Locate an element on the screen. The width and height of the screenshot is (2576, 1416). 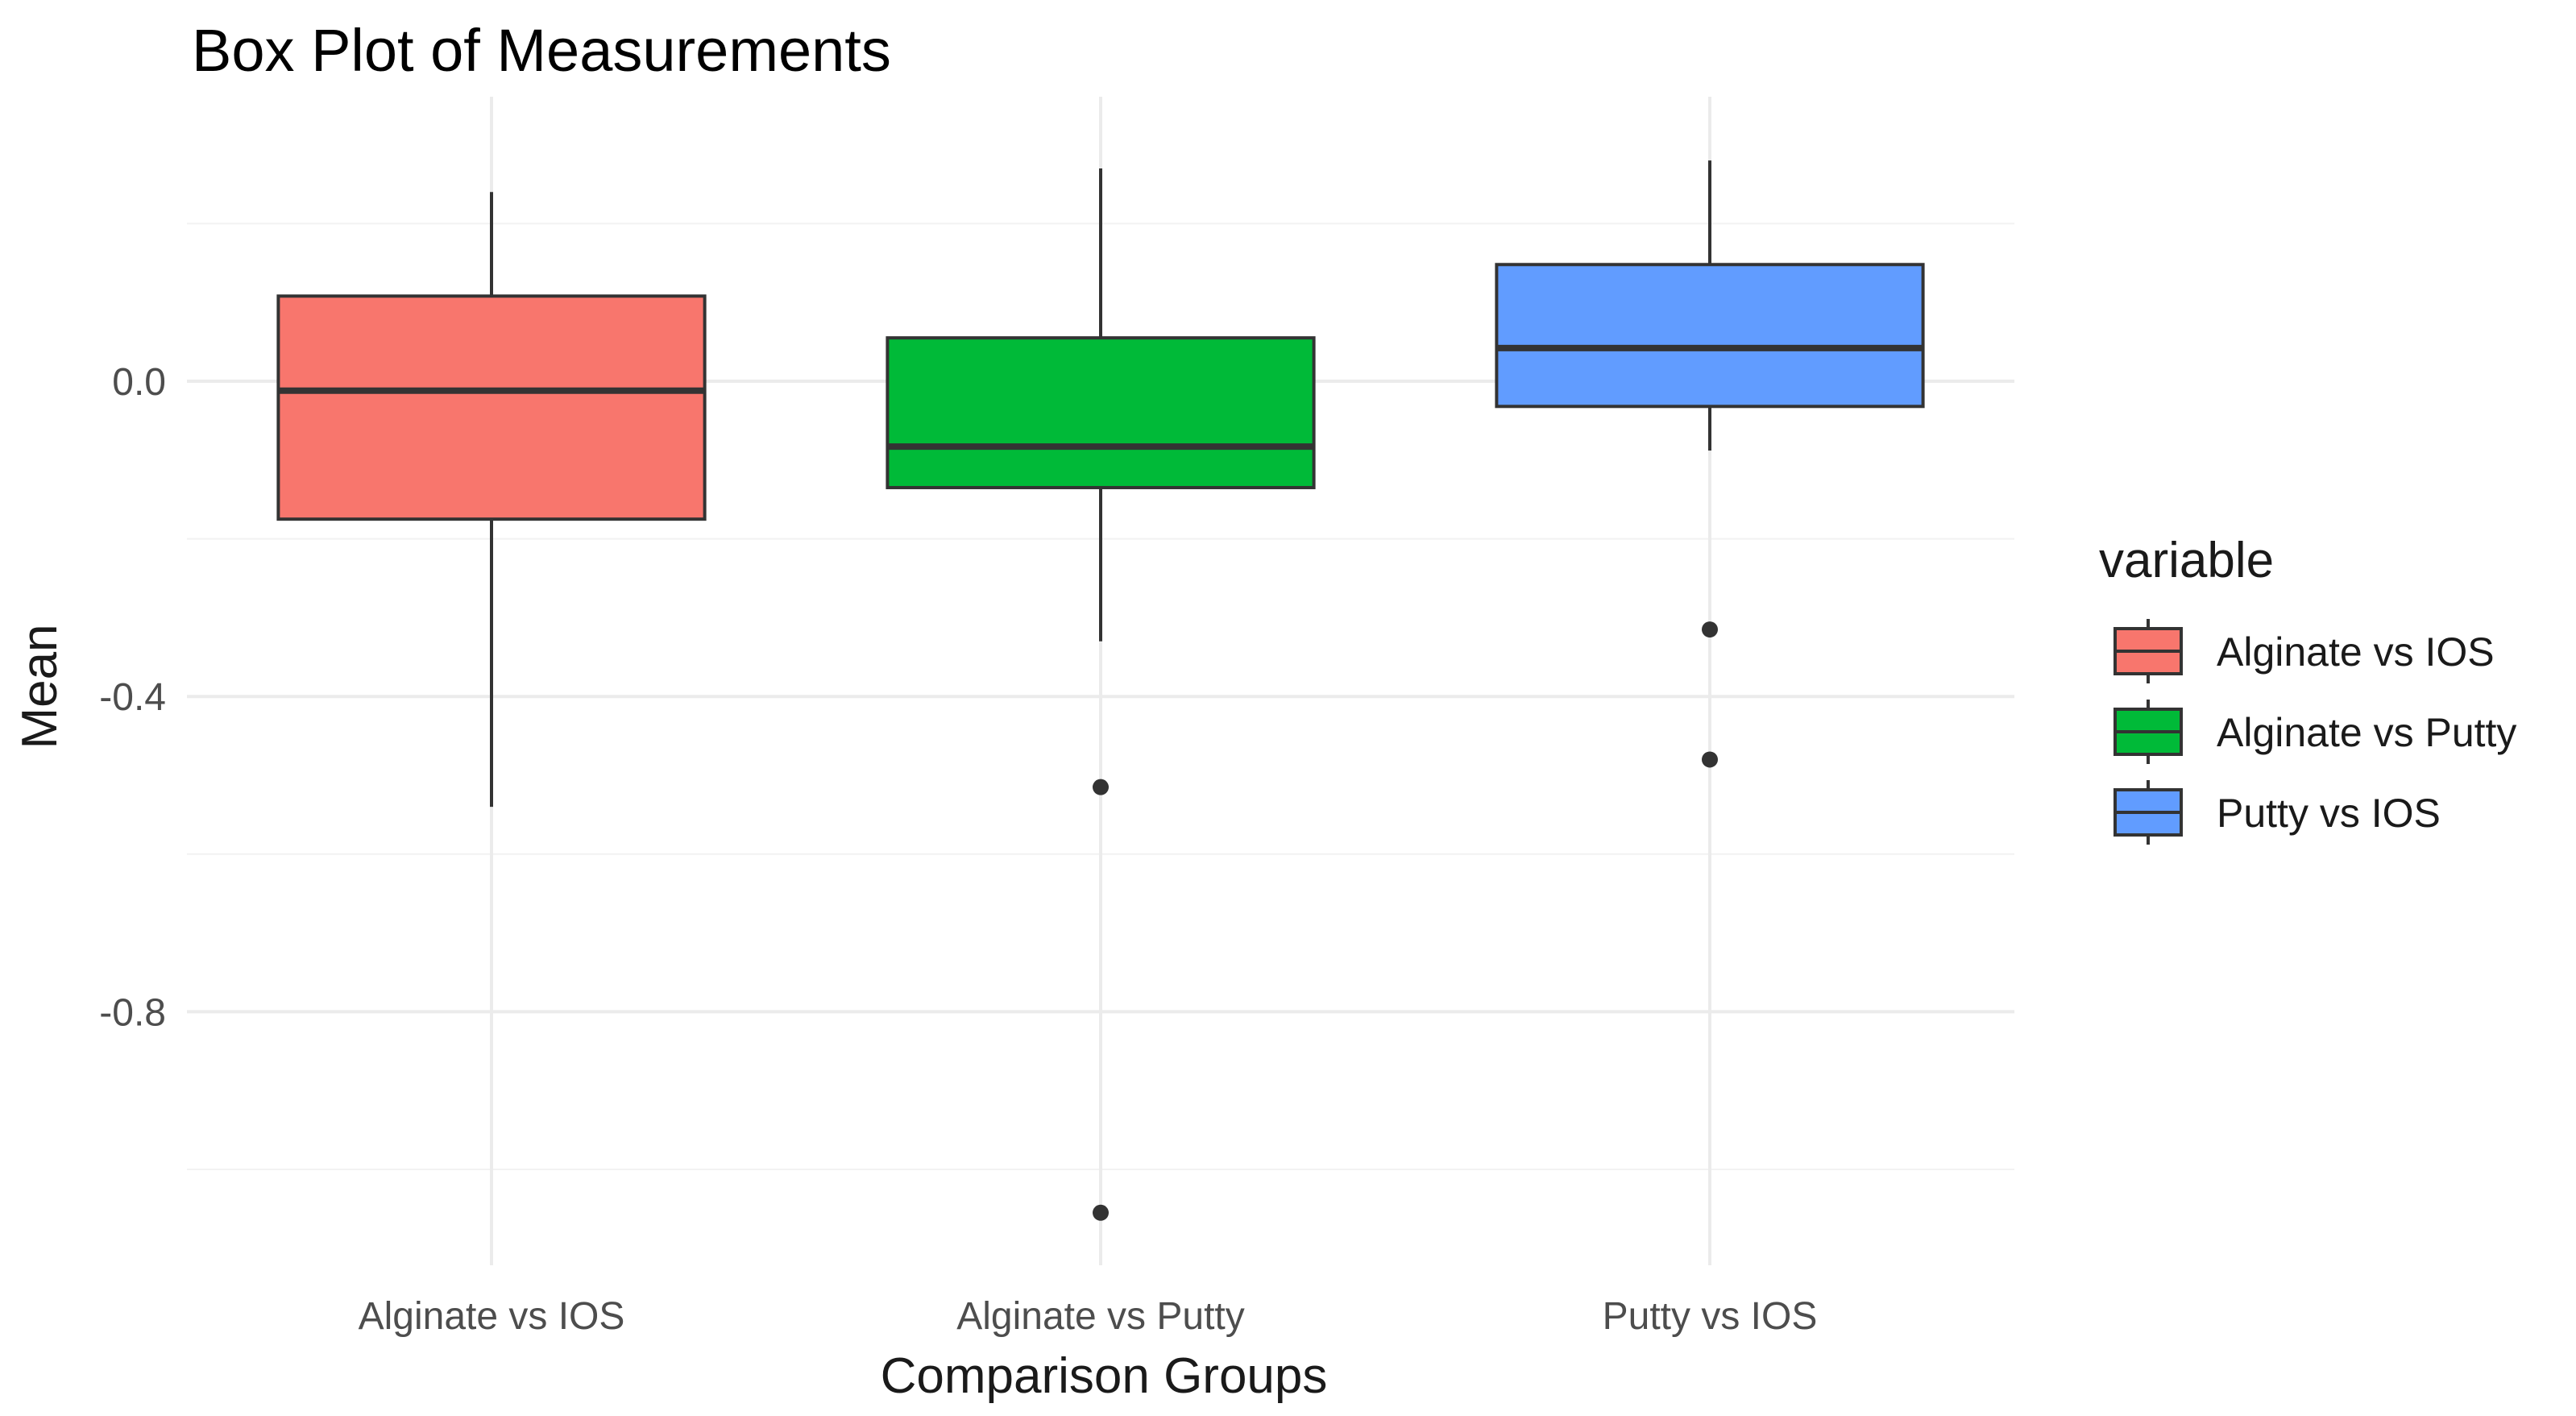
y-axis-title: Mean is located at coordinates (40, 686).